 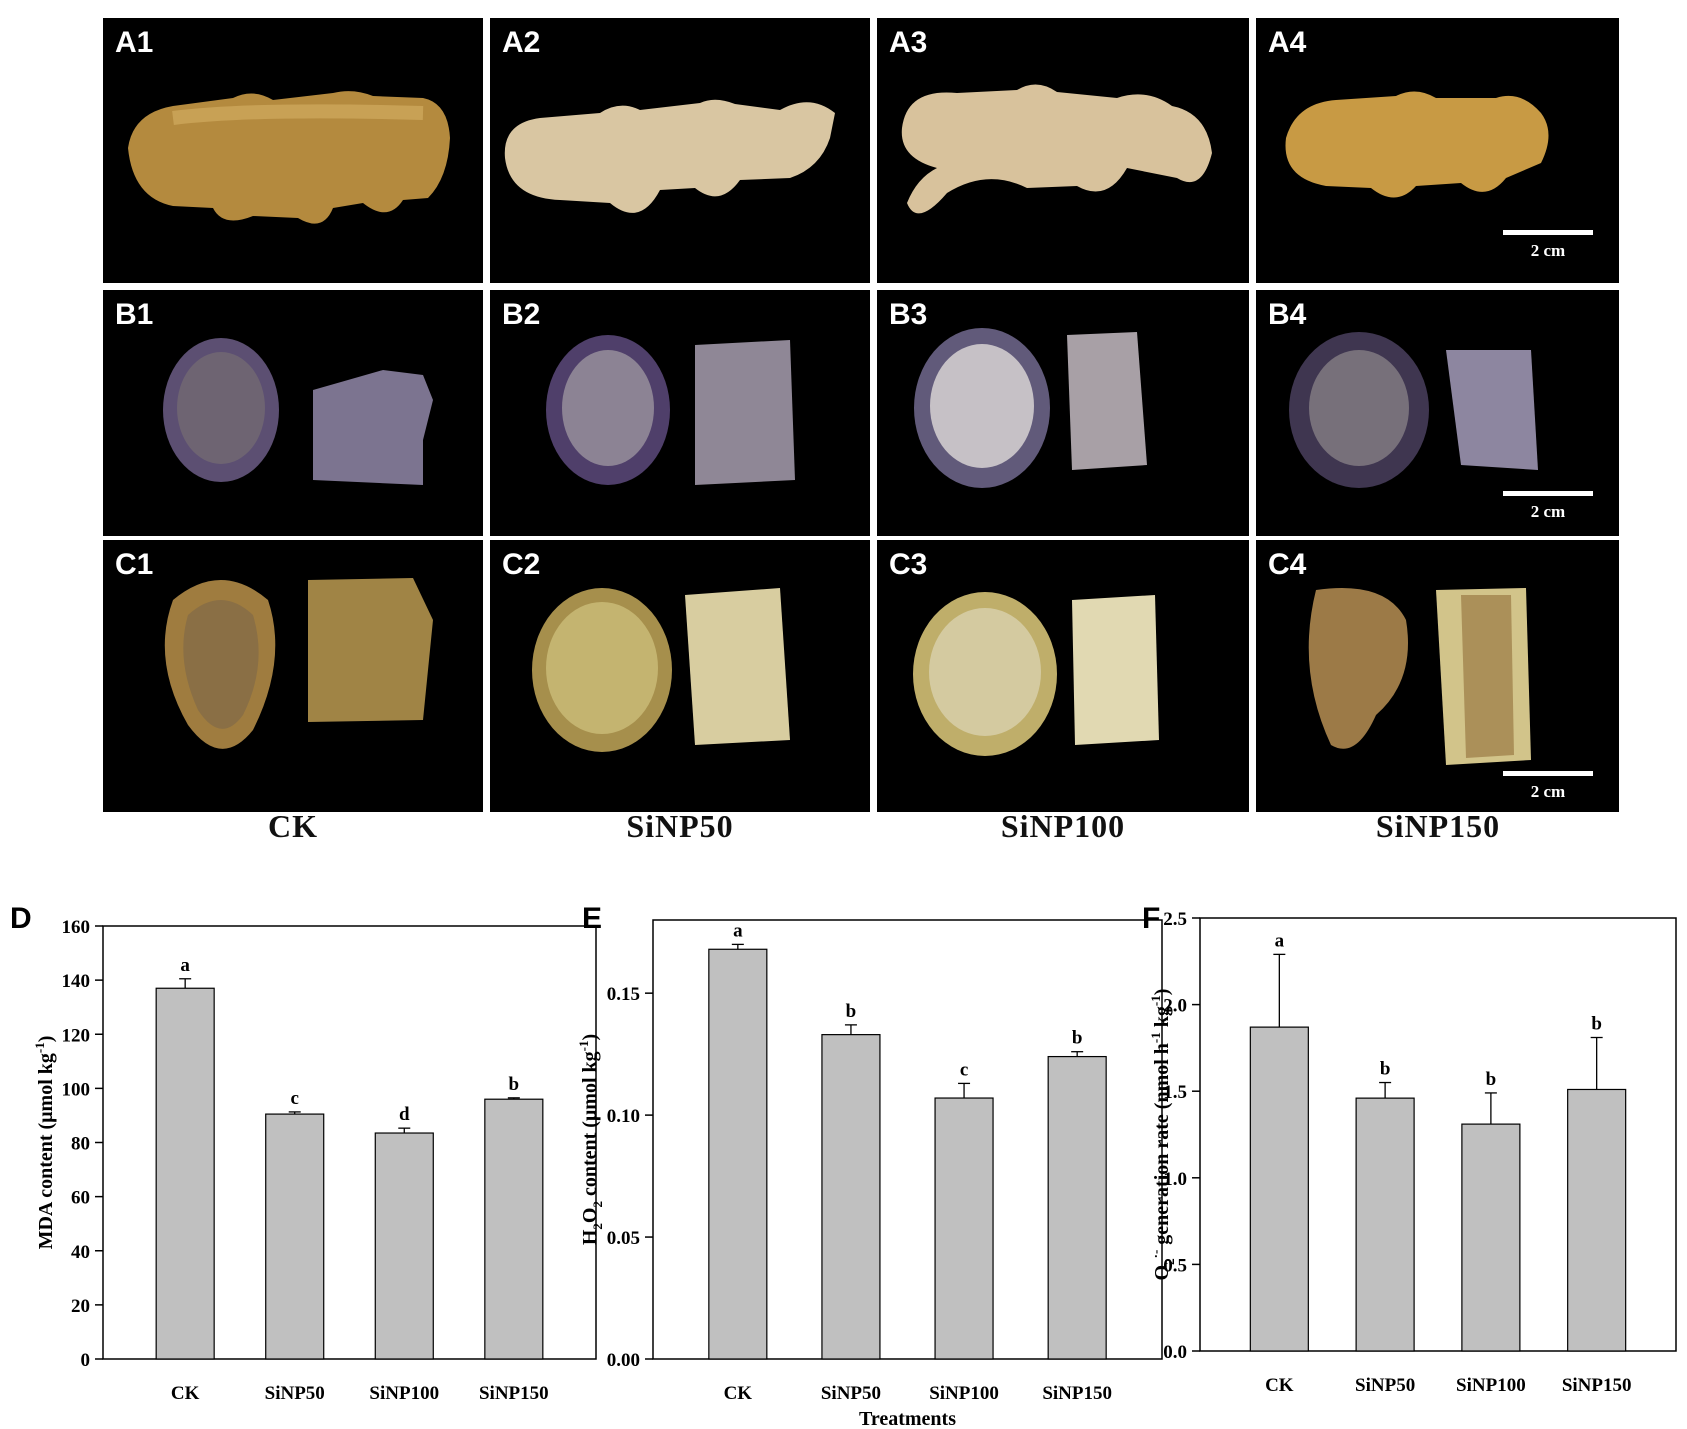 I want to click on y-tick-label: 120, so click(x=76, y=1035).